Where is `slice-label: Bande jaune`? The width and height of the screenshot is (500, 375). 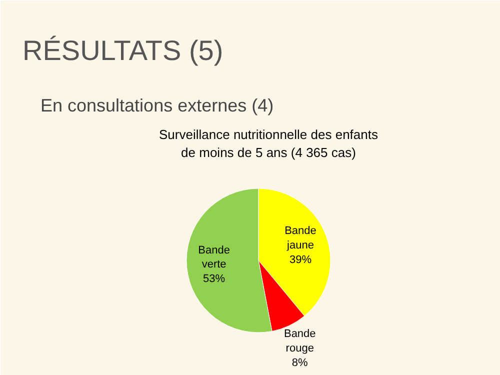
slice-label: Bande jaune is located at coordinates (300, 238).